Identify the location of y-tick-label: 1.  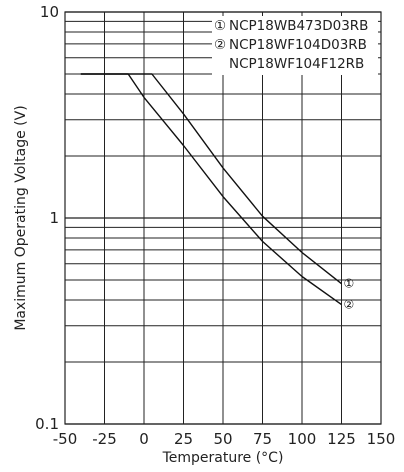
(54, 218).